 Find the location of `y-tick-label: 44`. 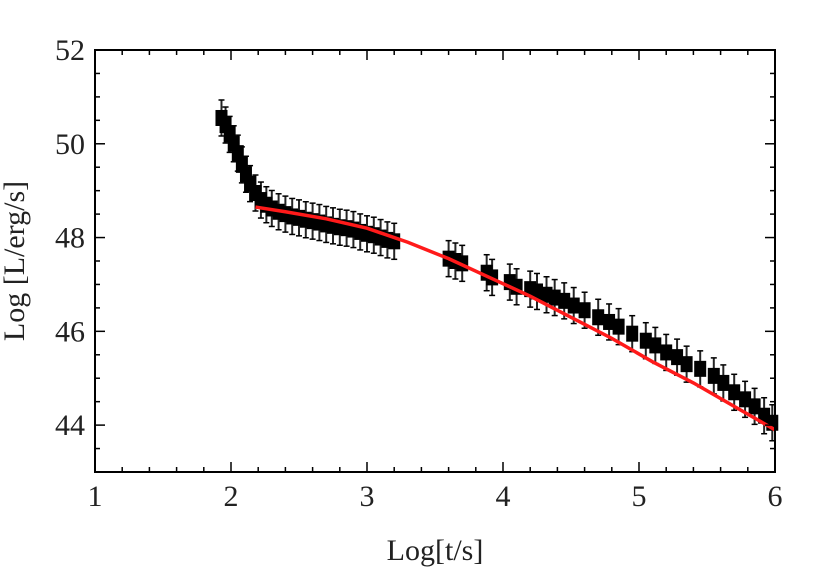

y-tick-label: 44 is located at coordinates (70, 425).